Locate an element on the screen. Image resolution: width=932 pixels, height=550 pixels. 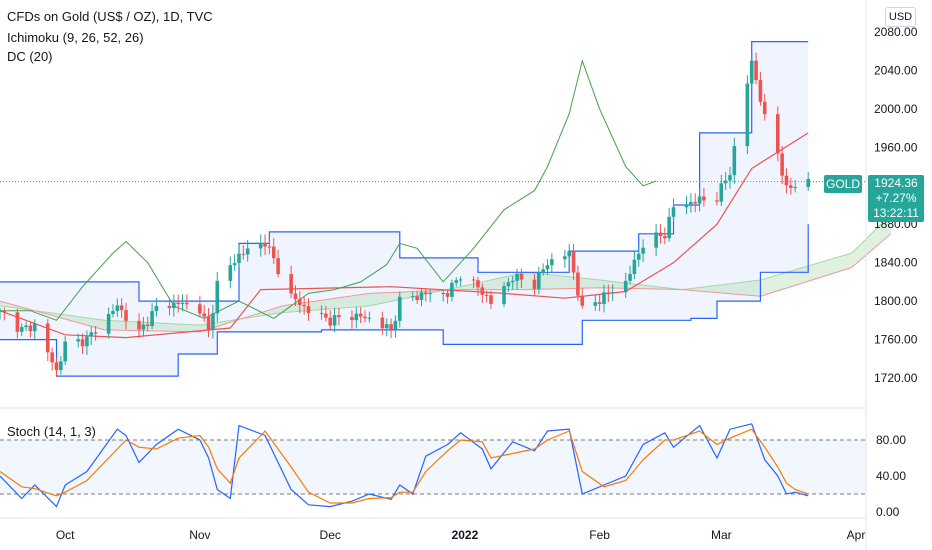
ichimoku-legend: Ichimoku (9, 26, 52, 26) is located at coordinates (75, 37).